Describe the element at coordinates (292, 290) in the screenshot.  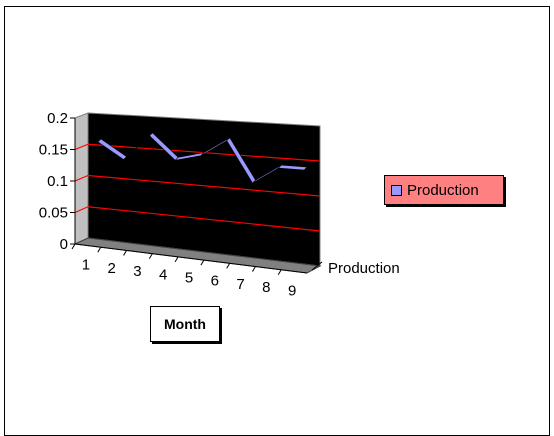
I see `x-tick-label: 9` at that location.